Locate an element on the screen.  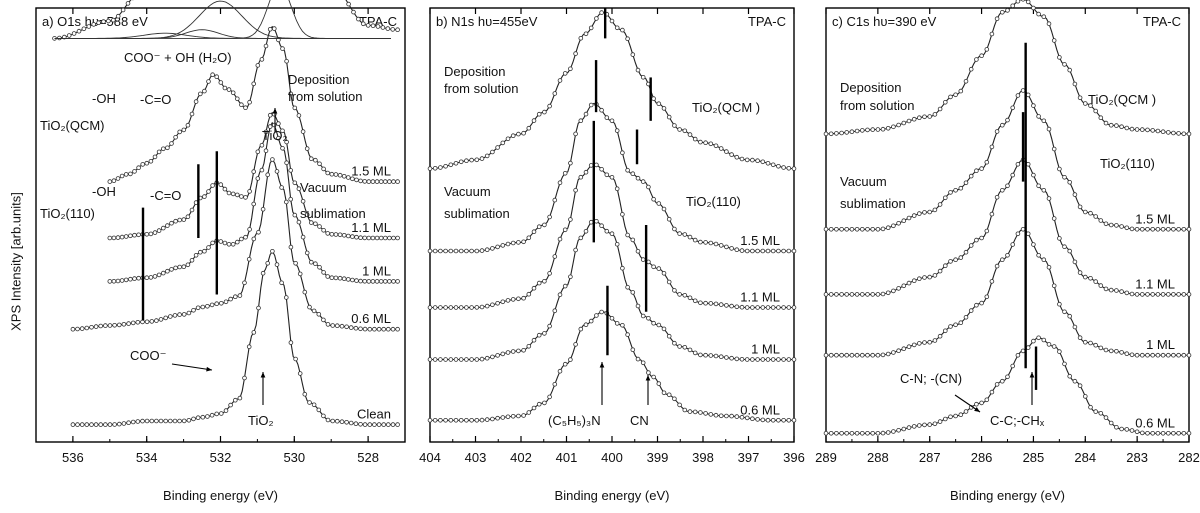
annotation-sublimation: sublimation is located at coordinates (333, 213).